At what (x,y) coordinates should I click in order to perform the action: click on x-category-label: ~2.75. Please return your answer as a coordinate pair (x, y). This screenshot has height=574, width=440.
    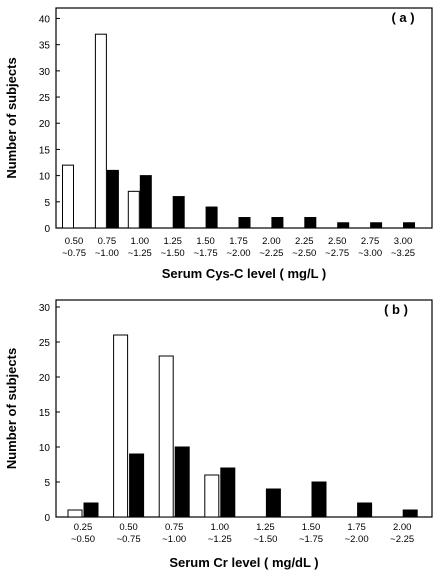
    Looking at the image, I should click on (337, 253).